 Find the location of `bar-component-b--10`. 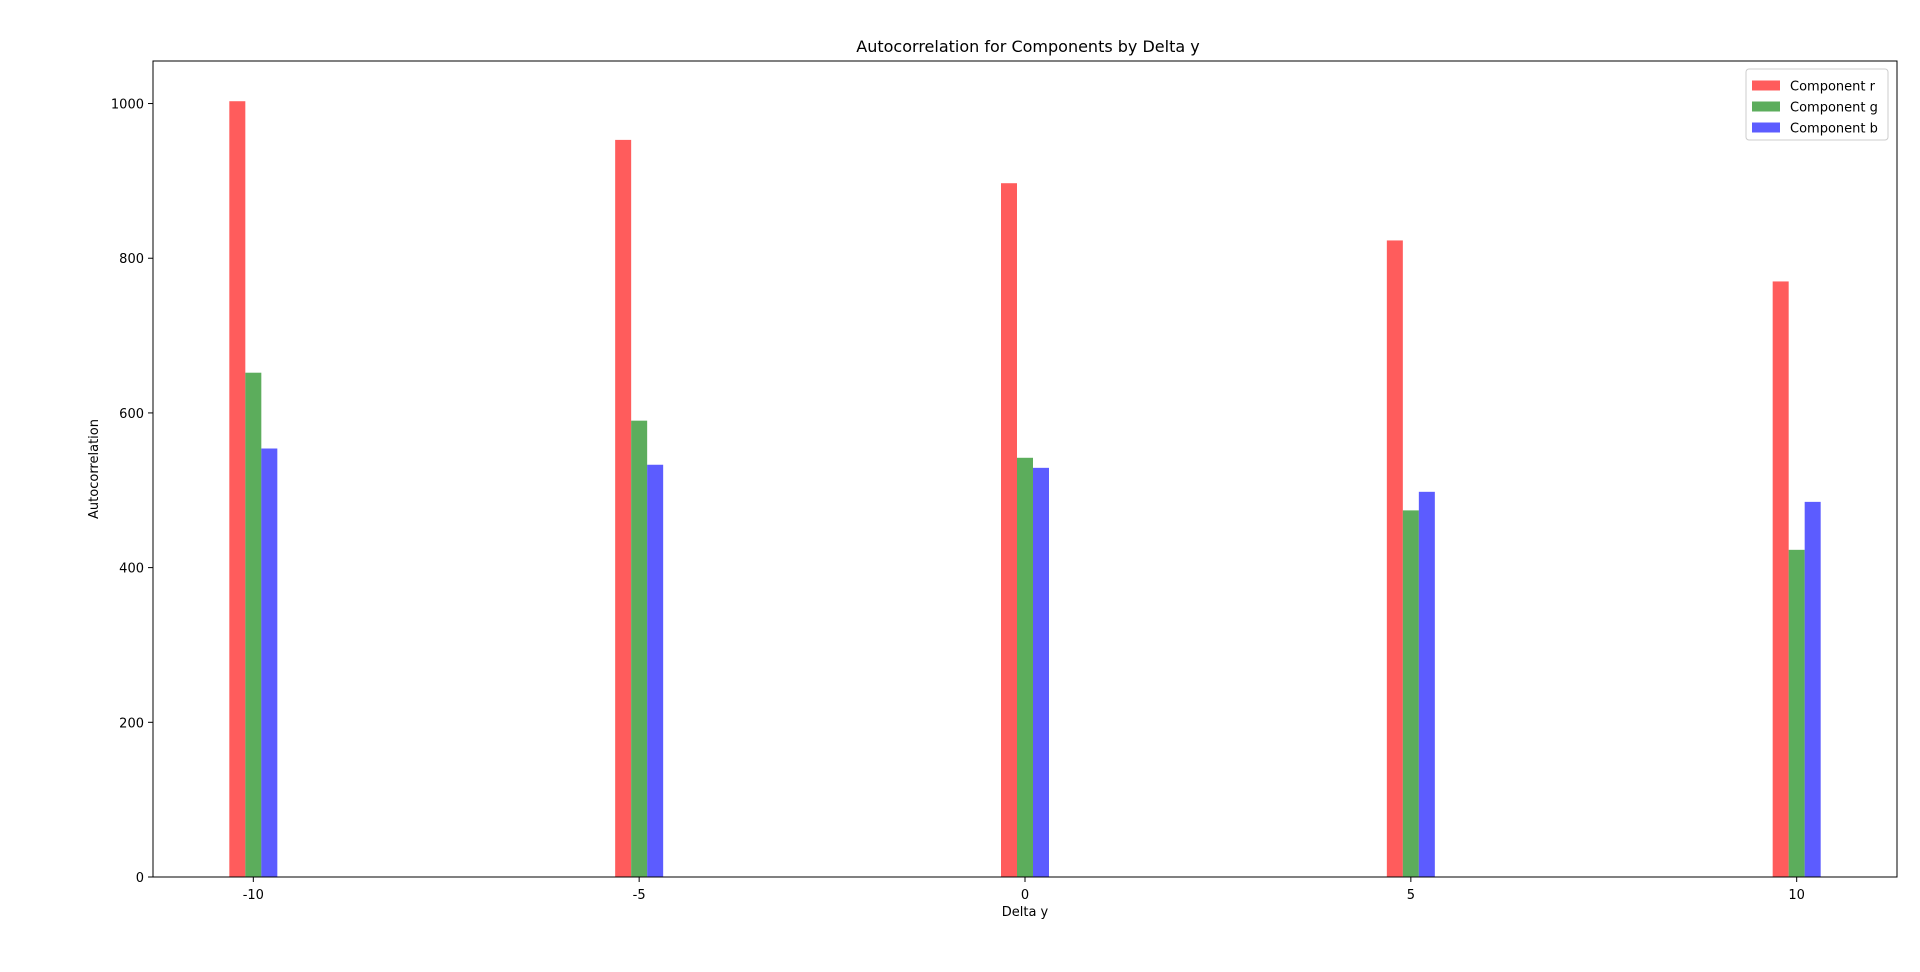

bar-component-b--10 is located at coordinates (269, 662).